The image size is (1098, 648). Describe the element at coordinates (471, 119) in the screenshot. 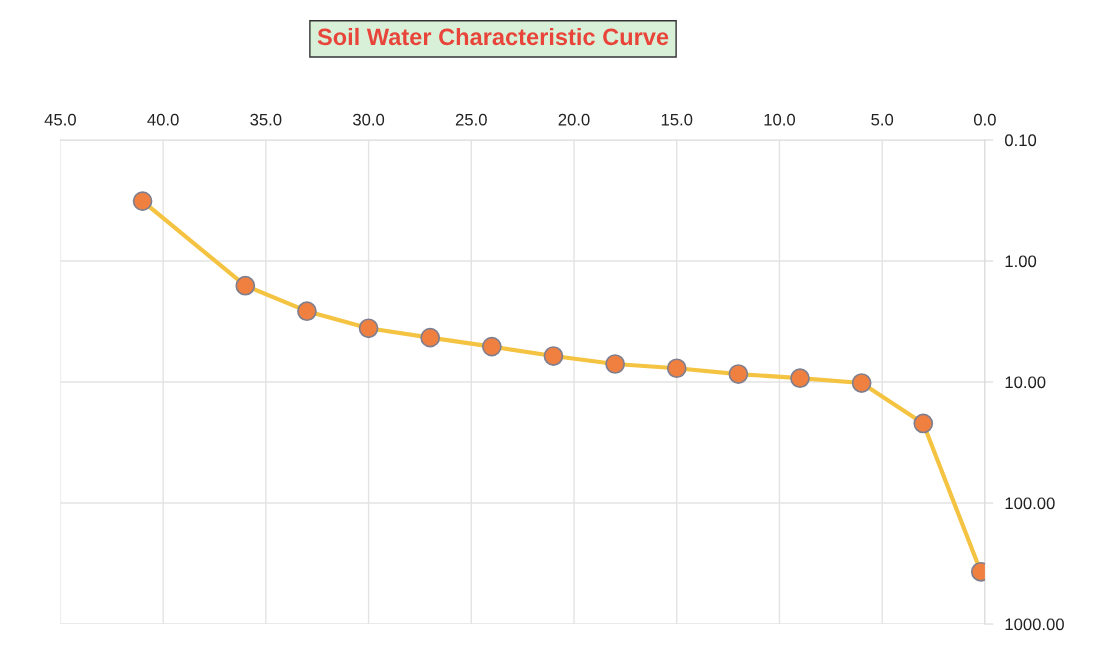

I see `x-tick-label: 25.0` at that location.